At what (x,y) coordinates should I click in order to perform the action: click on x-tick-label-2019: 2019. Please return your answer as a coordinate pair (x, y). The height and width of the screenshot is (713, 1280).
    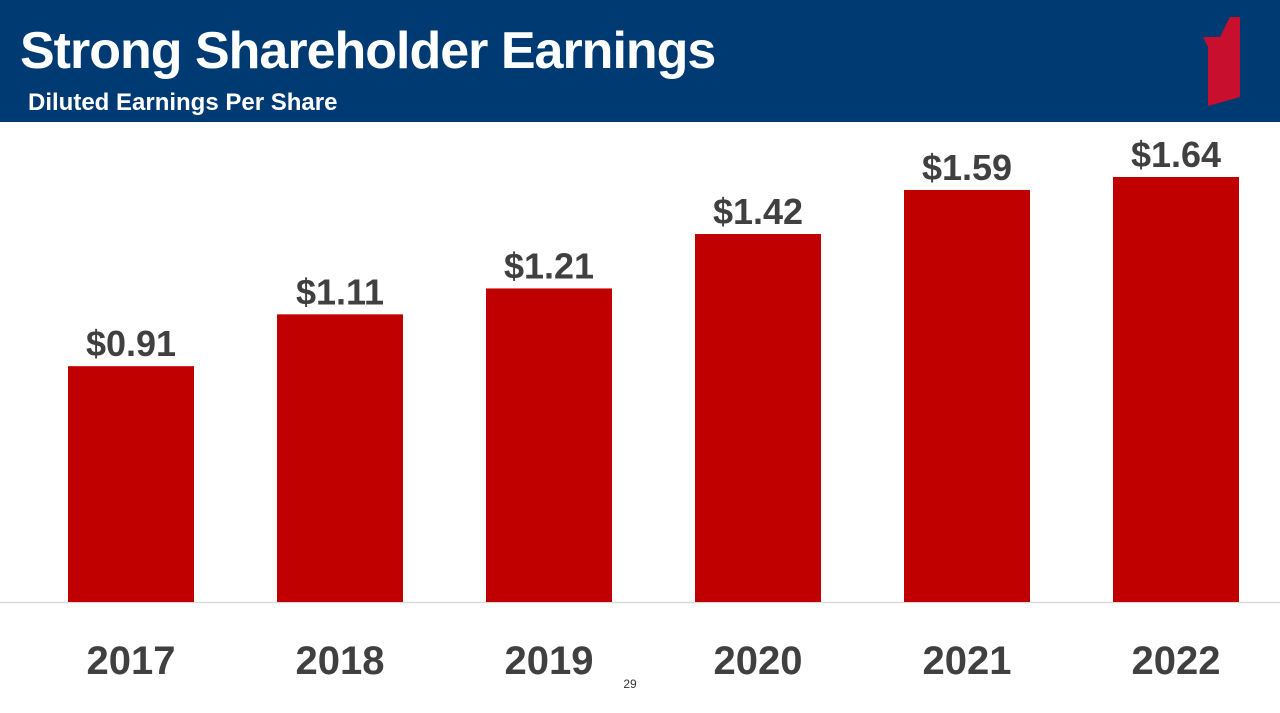
    Looking at the image, I should click on (549, 661).